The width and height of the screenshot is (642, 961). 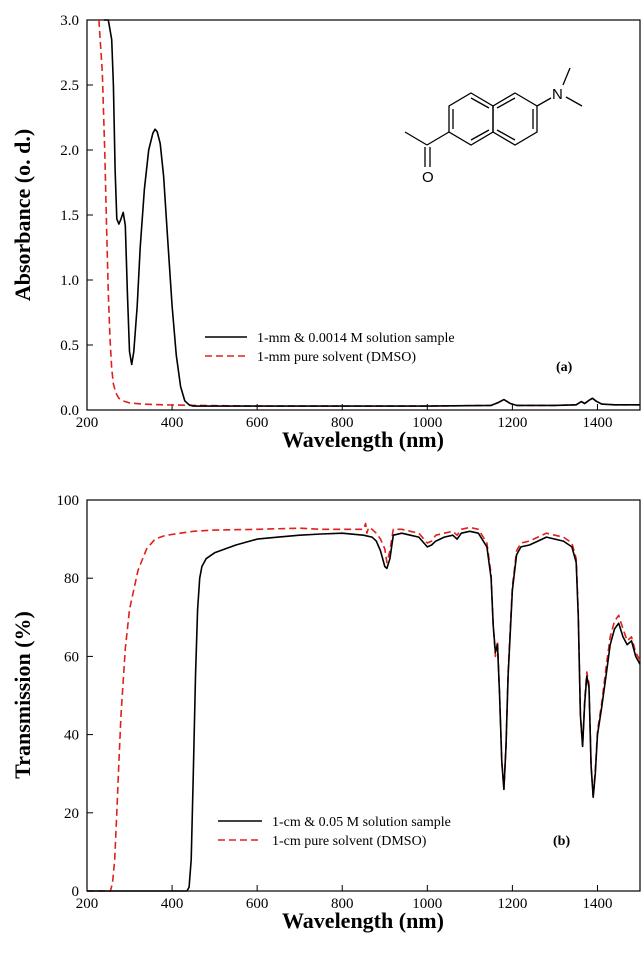 What do you see at coordinates (544, 102) in the screenshot?
I see `c-n-bond` at bounding box center [544, 102].